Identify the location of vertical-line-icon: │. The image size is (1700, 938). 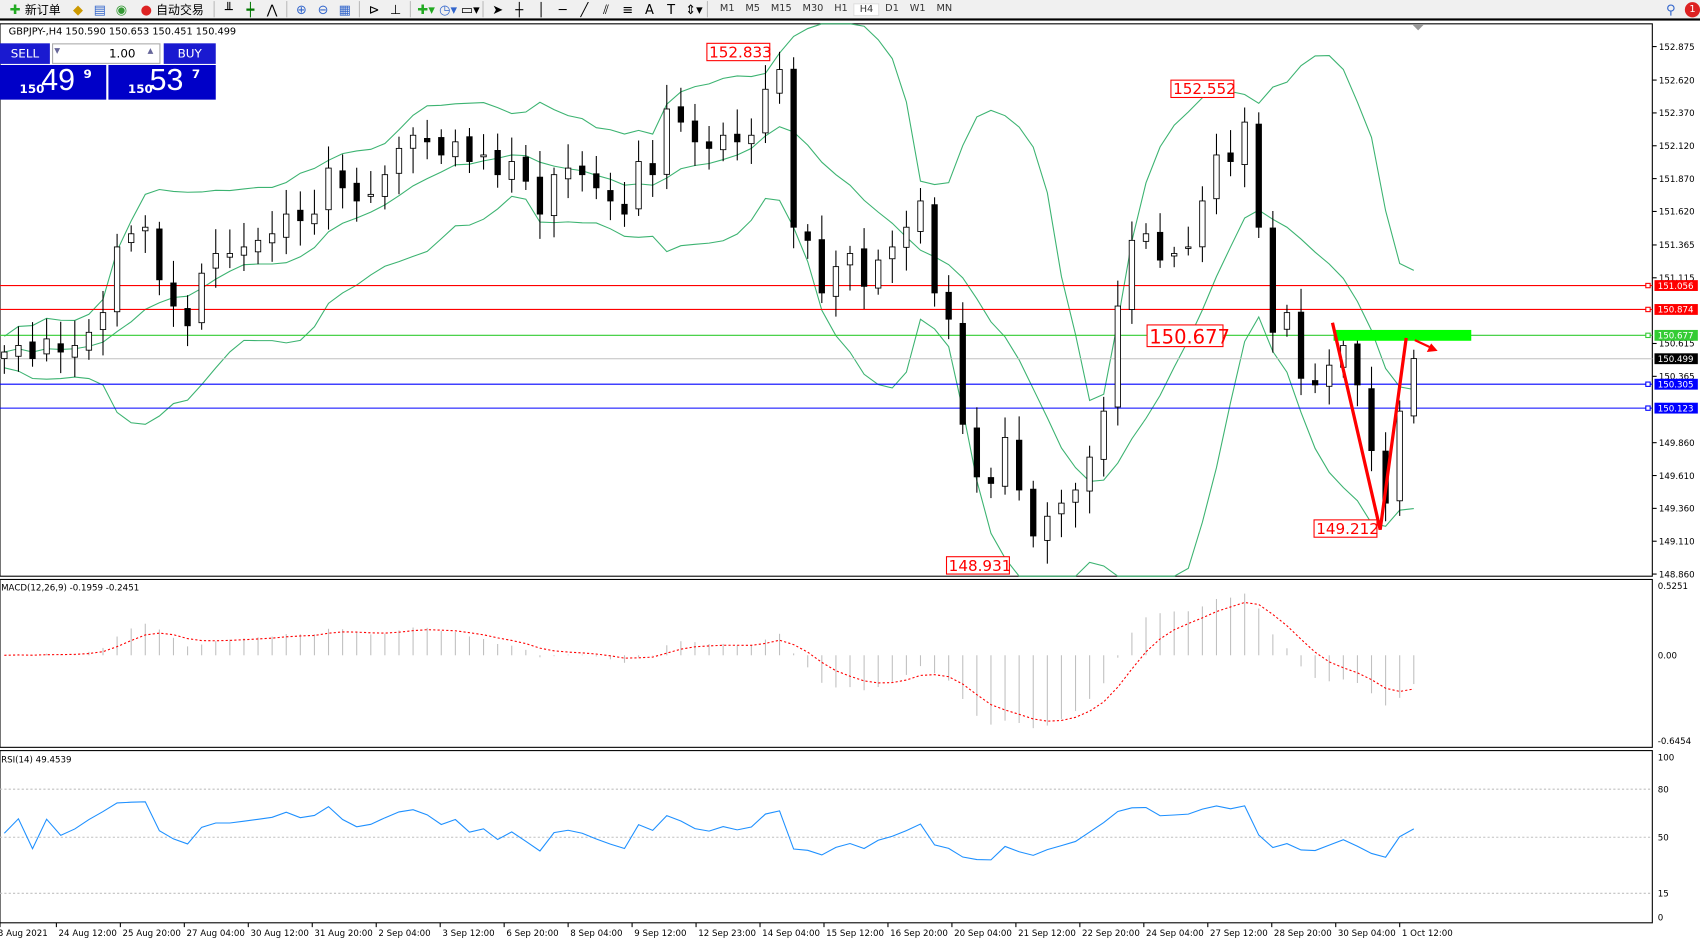
(541, 9).